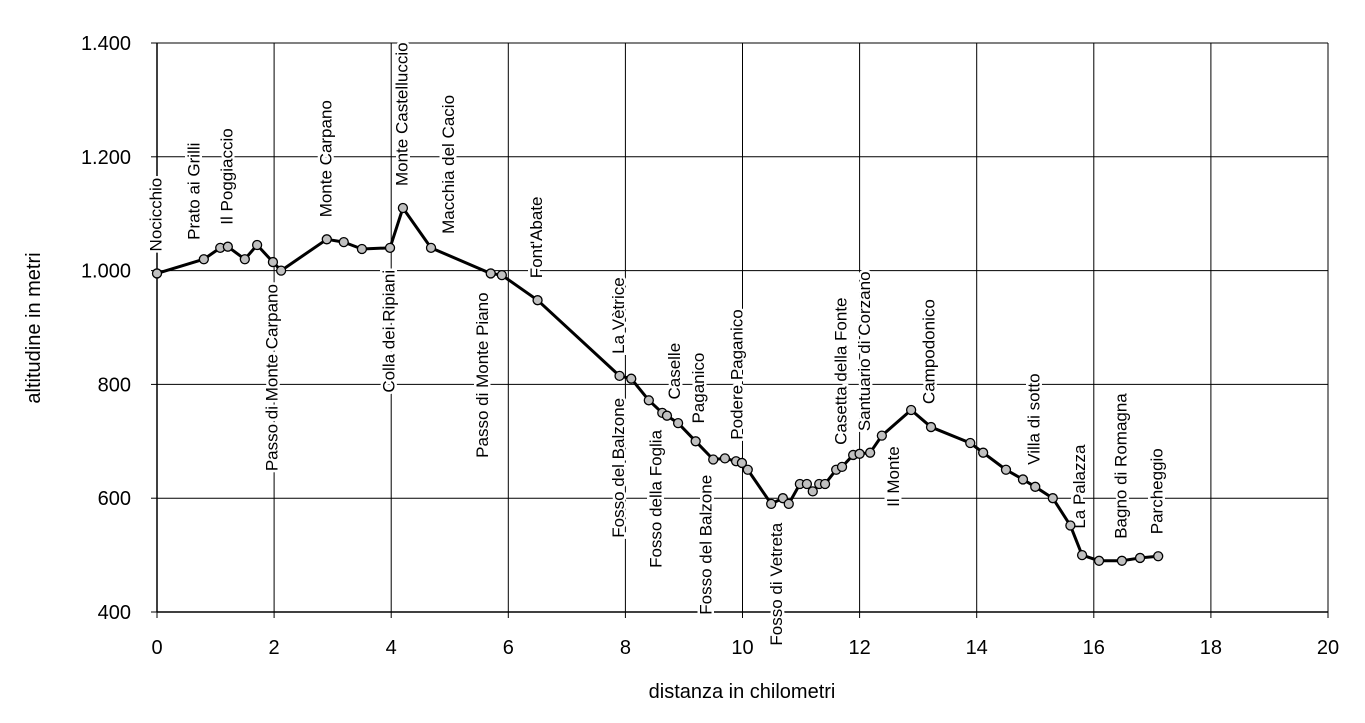 Image resolution: width=1365 pixels, height=723 pixels. What do you see at coordinates (114, 613) in the screenshot?
I see `y-tick-label: 400` at bounding box center [114, 613].